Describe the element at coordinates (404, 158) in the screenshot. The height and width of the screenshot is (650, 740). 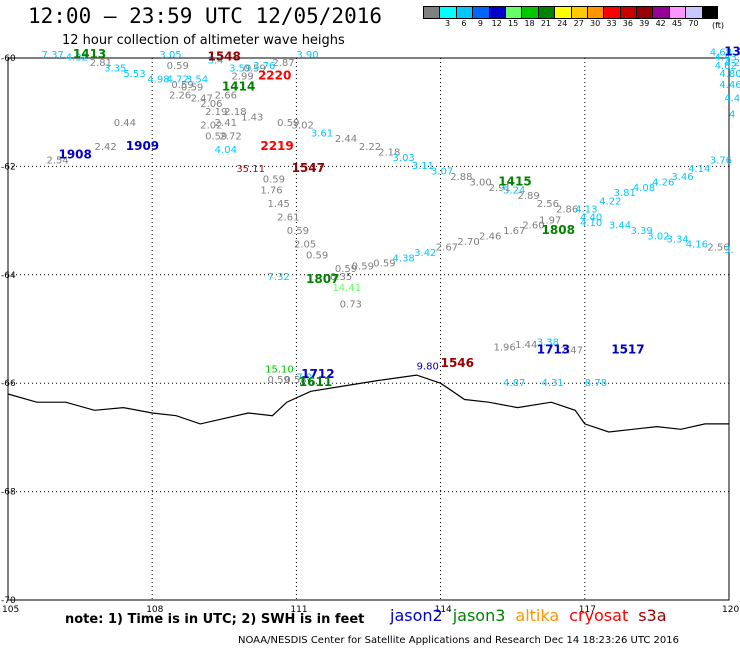
I see `wave-height-value: 3.03` at that location.